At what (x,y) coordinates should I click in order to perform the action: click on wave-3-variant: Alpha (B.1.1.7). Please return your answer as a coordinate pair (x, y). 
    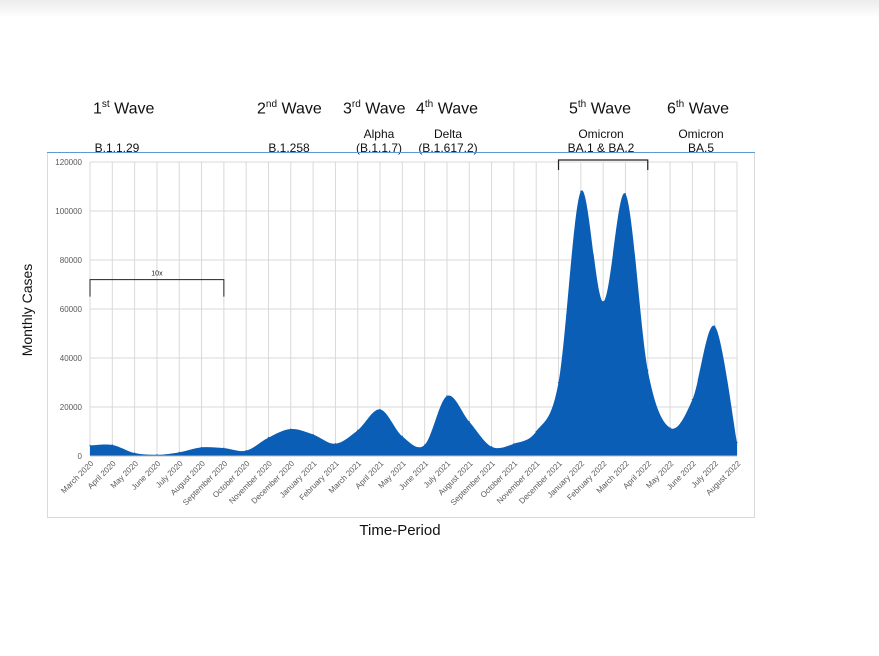
    Looking at the image, I should click on (379, 141).